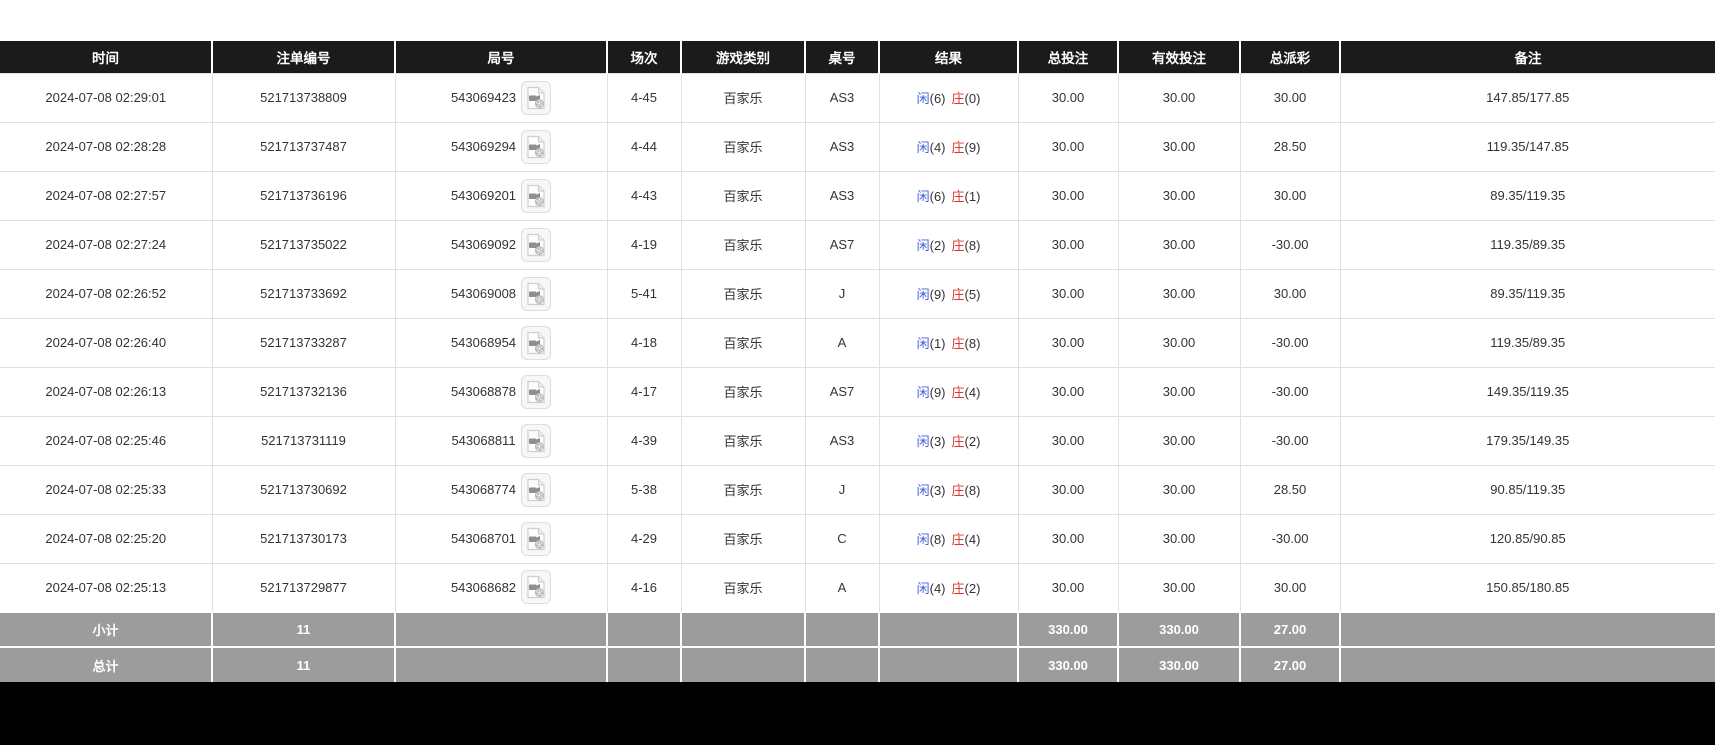 This screenshot has height=745, width=1715. Describe the element at coordinates (304, 57) in the screenshot. I see `col-header-bet-id: 注单编号` at that location.